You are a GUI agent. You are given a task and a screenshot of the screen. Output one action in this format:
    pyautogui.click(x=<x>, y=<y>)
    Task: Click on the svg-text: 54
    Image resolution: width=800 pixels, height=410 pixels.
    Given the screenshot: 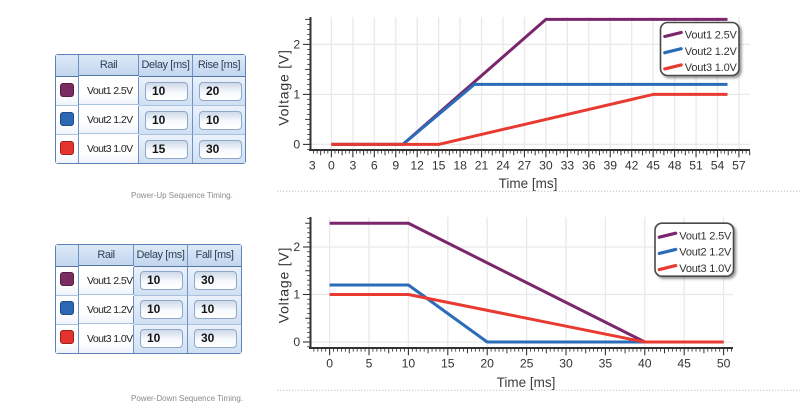 What is the action you would take?
    pyautogui.click(x=718, y=165)
    